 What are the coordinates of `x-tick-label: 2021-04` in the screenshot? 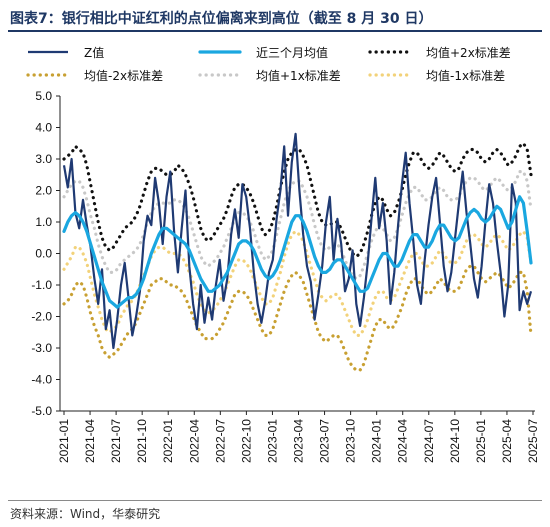 It's located at (90, 441).